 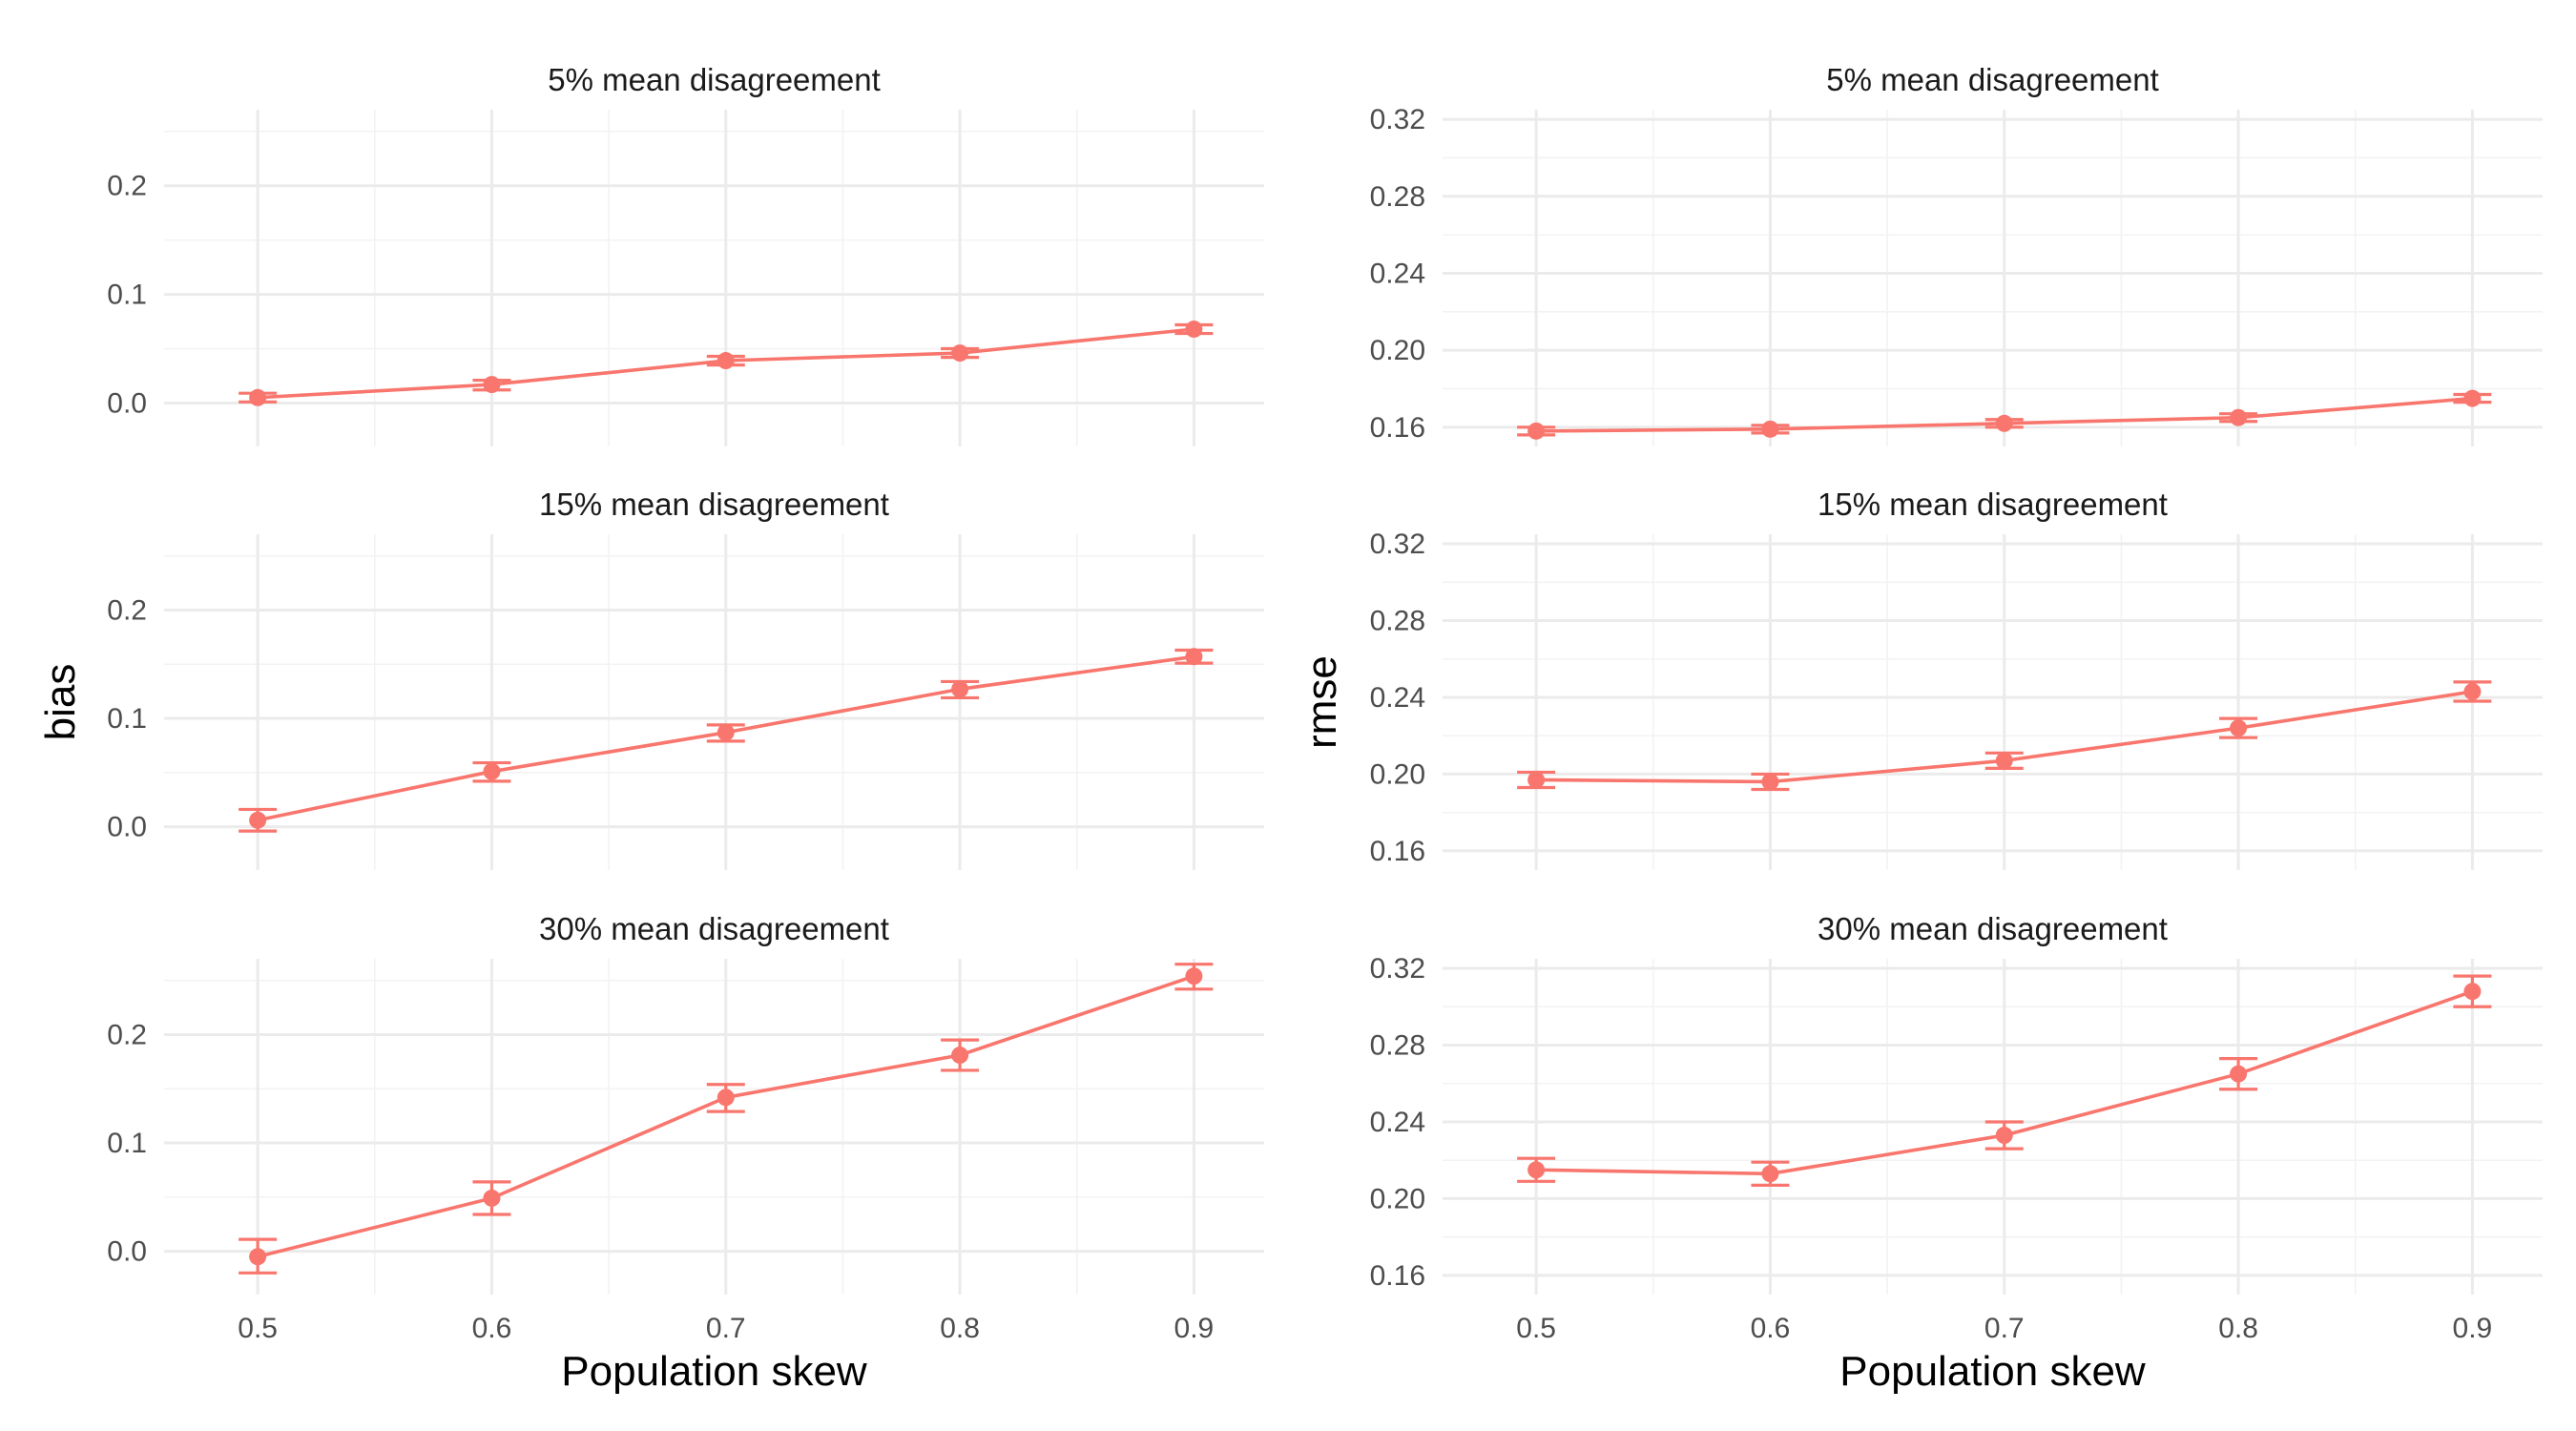 What do you see at coordinates (1956, 254) in the screenshot?
I see `panel-rmse-1: 0.16 0.20 0.24 0.28 0.32 5% mean disagreement` at bounding box center [1956, 254].